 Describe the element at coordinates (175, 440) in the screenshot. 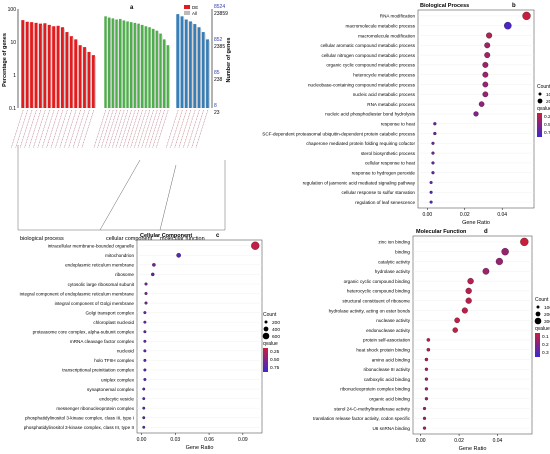

I see `x-tick-label: 0.03` at that location.